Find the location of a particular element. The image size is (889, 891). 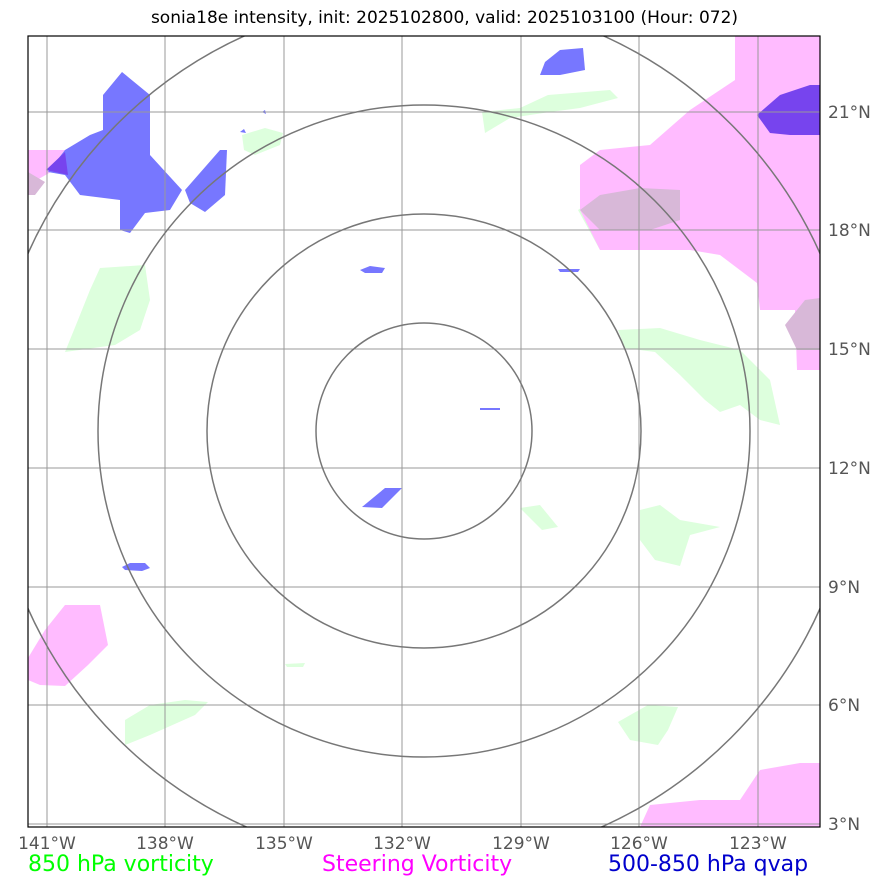

longitude-tick-label: 135°W is located at coordinates (284, 844).